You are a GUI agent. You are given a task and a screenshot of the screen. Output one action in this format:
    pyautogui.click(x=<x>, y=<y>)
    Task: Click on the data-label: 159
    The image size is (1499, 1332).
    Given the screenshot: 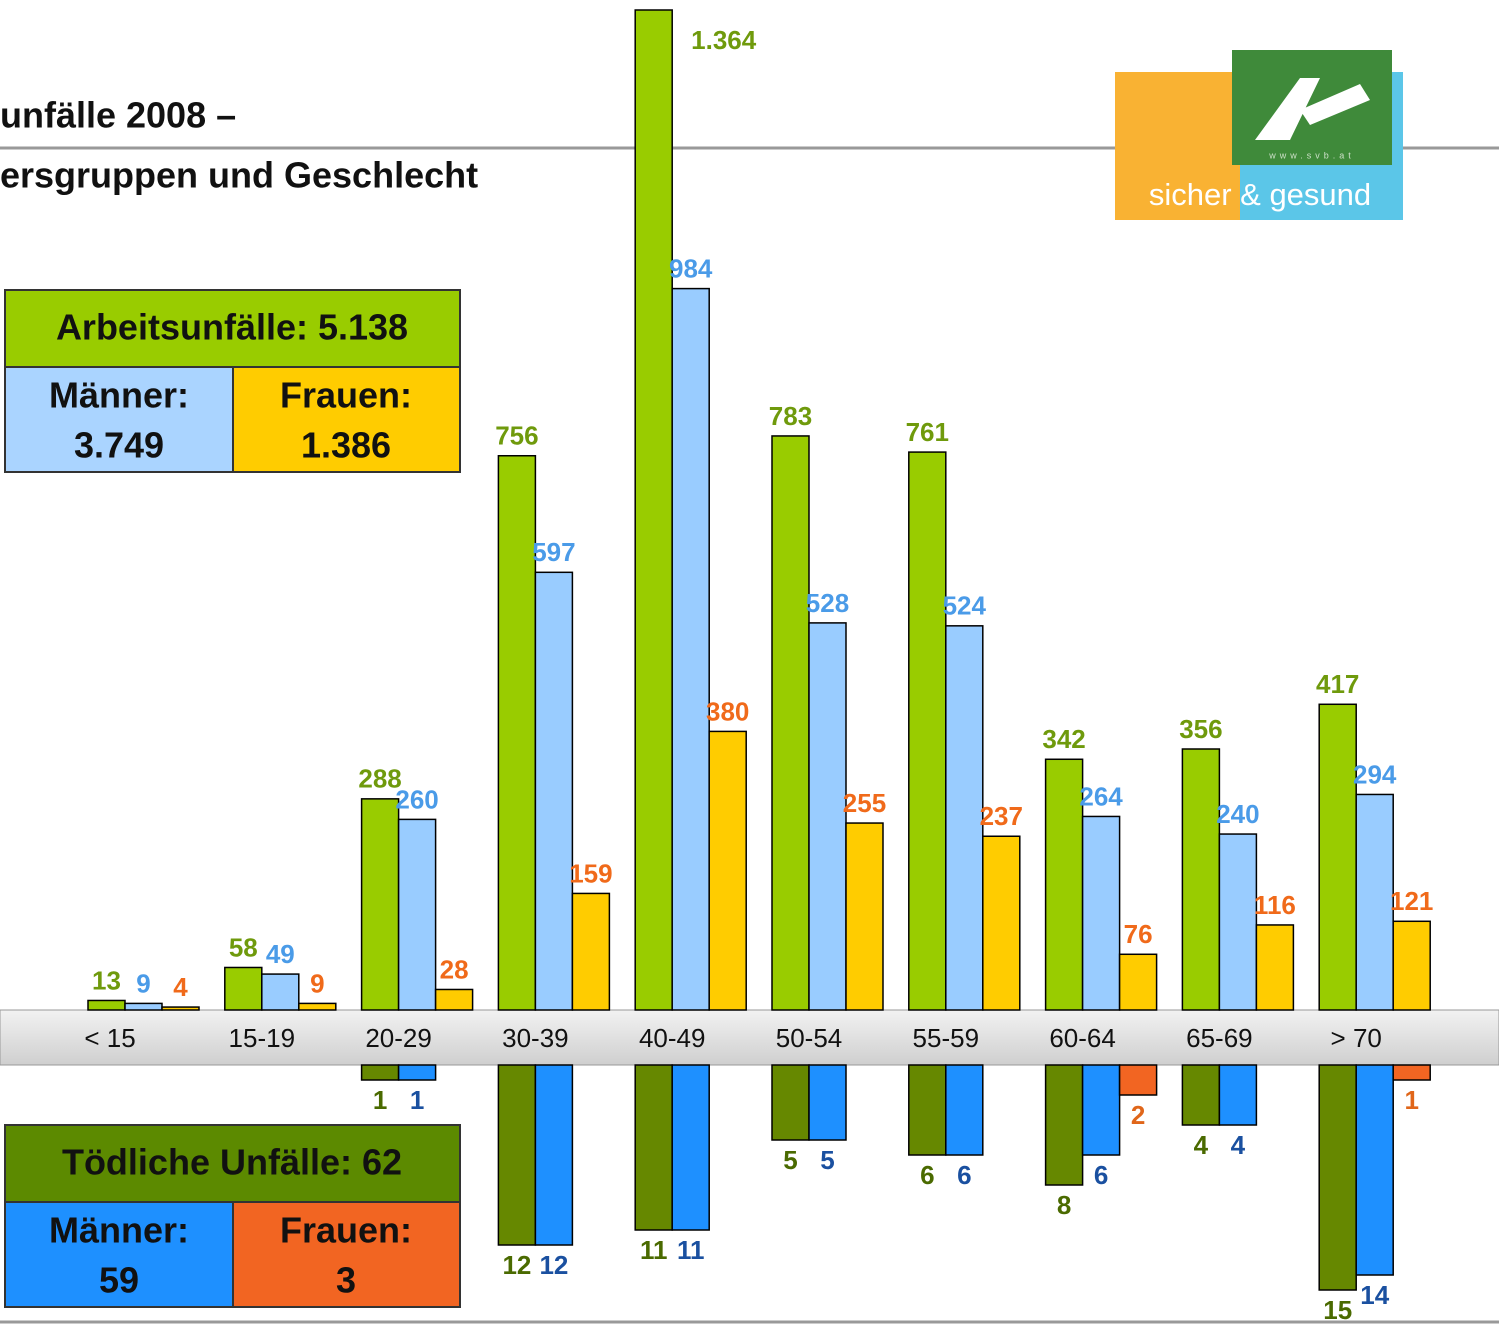 What is the action you would take?
    pyautogui.click(x=590, y=873)
    